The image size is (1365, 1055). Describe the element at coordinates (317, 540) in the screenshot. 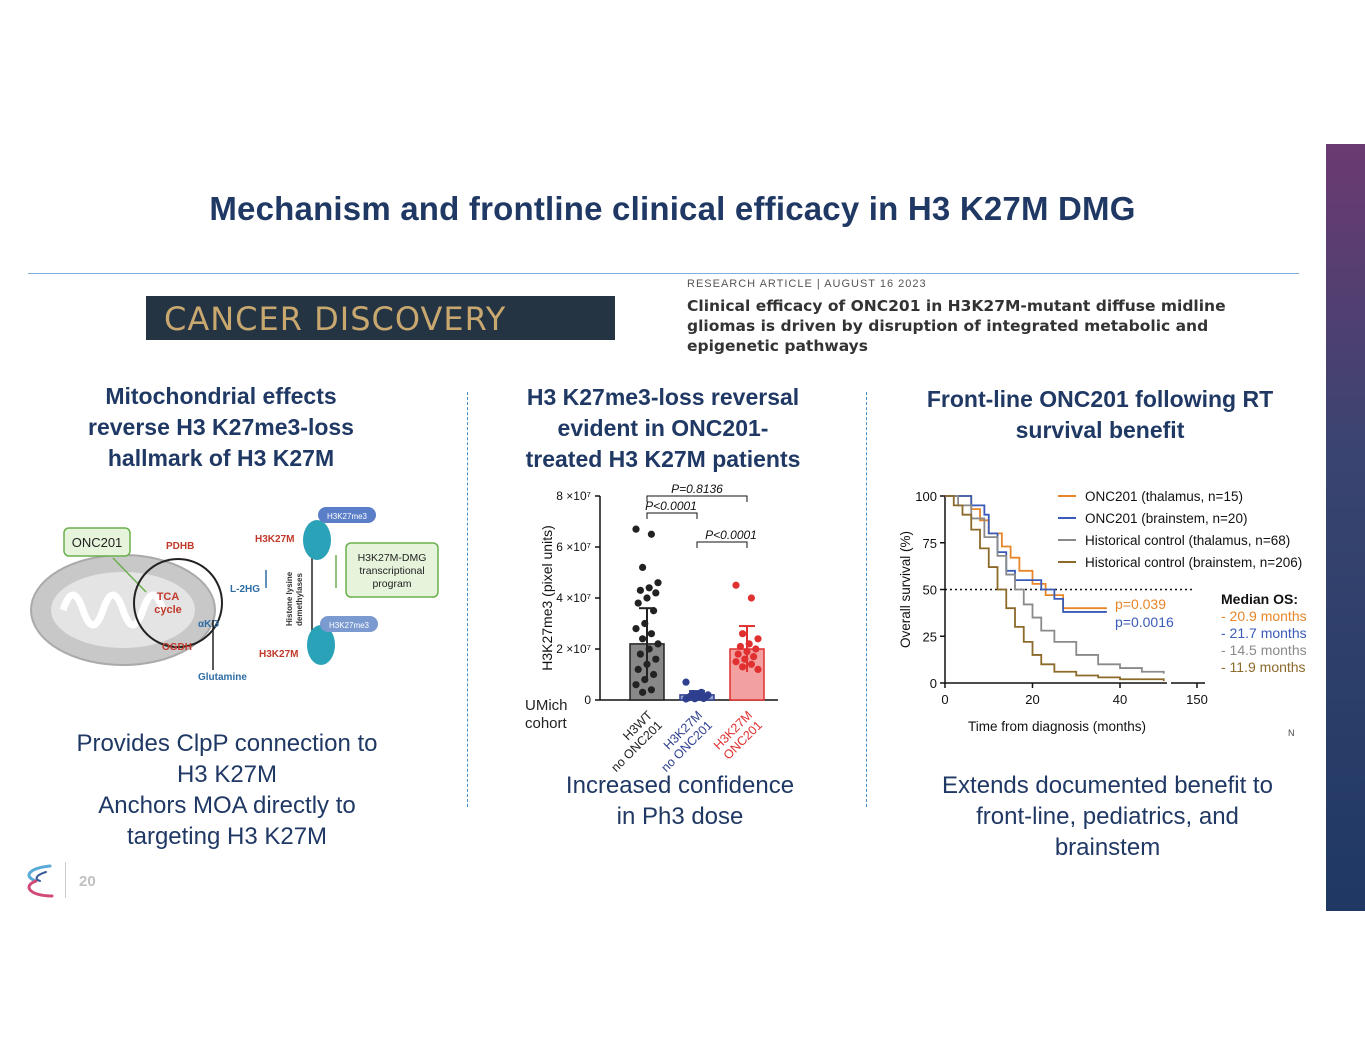

I see `nucleosome-top` at that location.